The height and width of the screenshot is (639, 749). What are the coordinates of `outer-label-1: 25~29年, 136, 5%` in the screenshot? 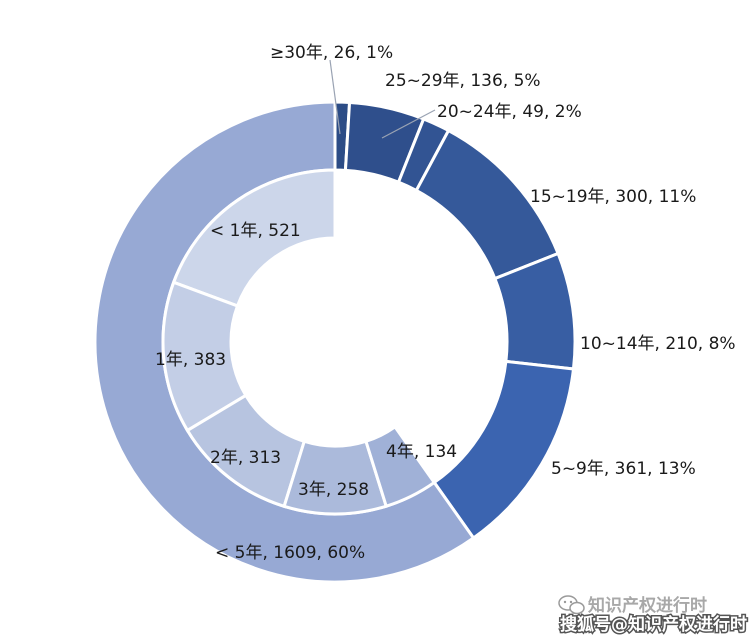 It's located at (463, 81).